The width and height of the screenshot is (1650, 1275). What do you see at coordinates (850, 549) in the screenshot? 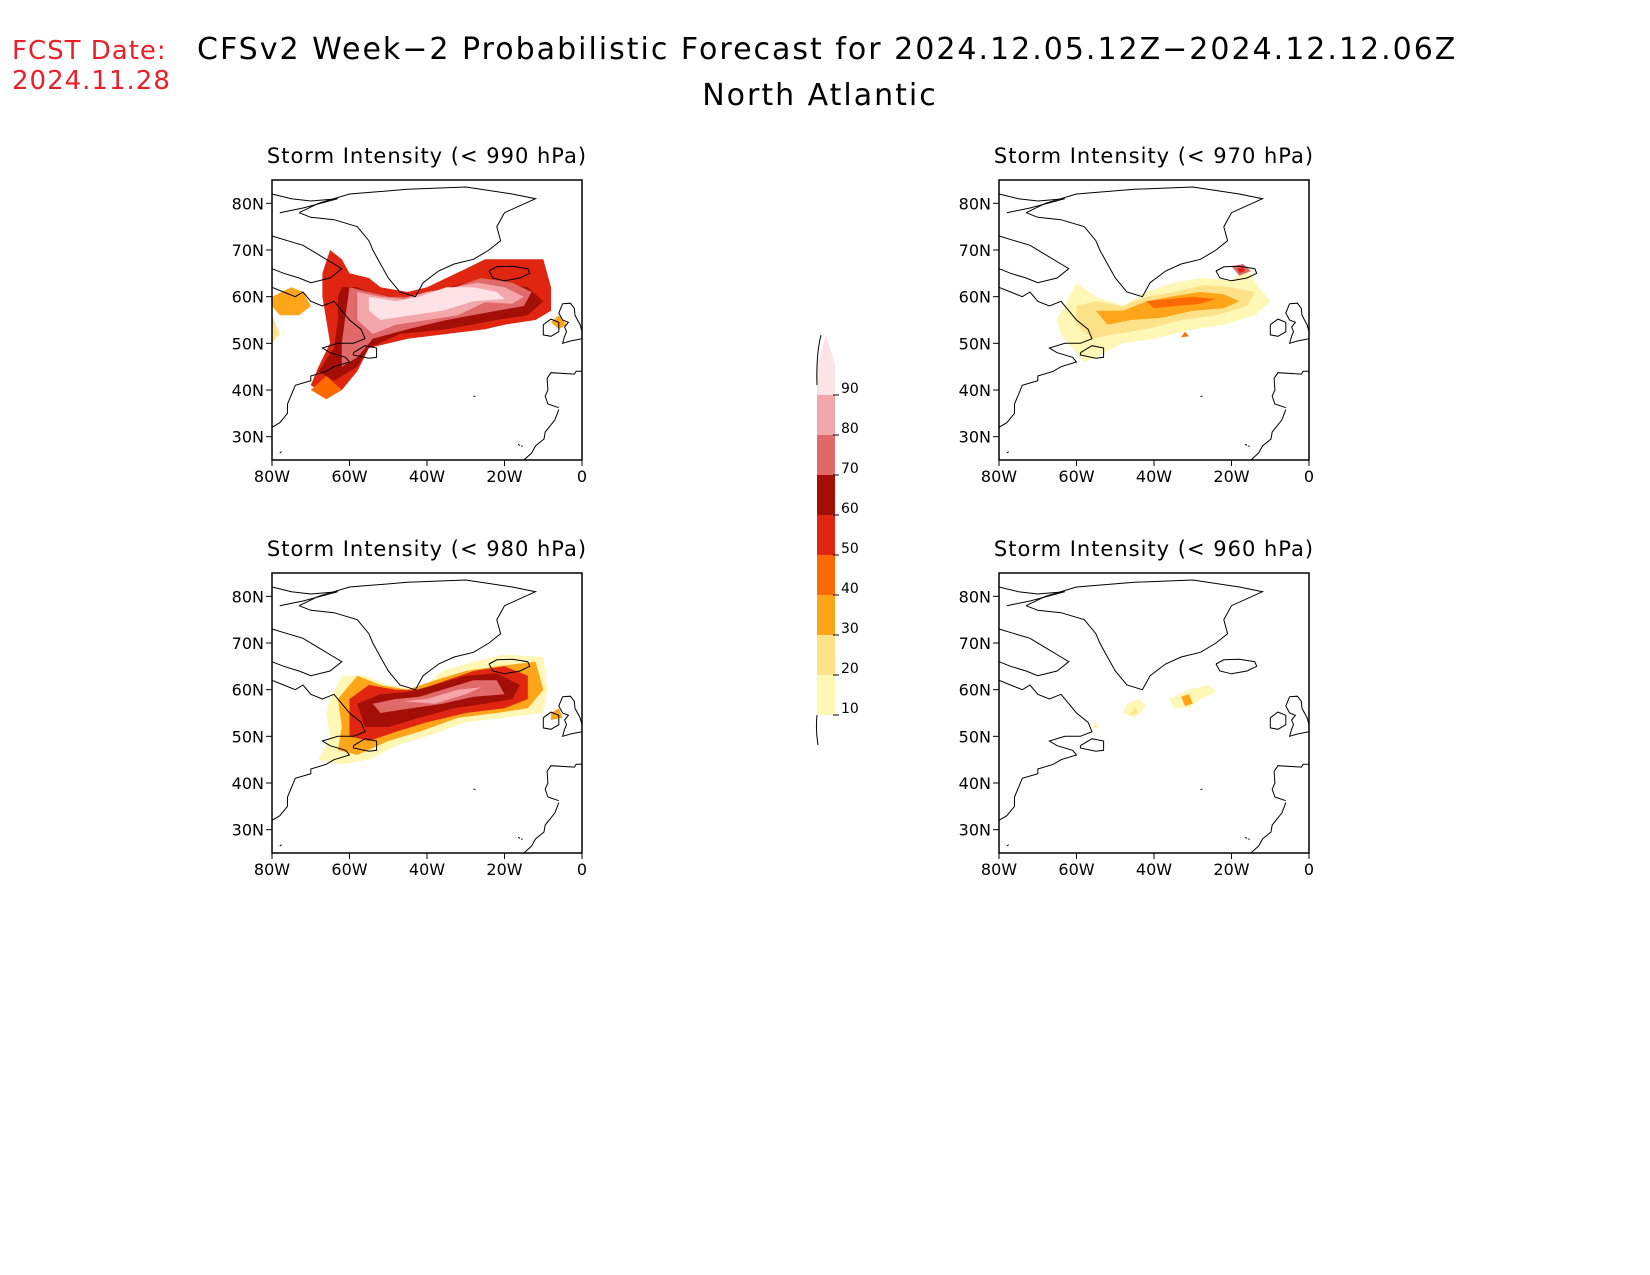
I see `colorbar-label: 50` at bounding box center [850, 549].